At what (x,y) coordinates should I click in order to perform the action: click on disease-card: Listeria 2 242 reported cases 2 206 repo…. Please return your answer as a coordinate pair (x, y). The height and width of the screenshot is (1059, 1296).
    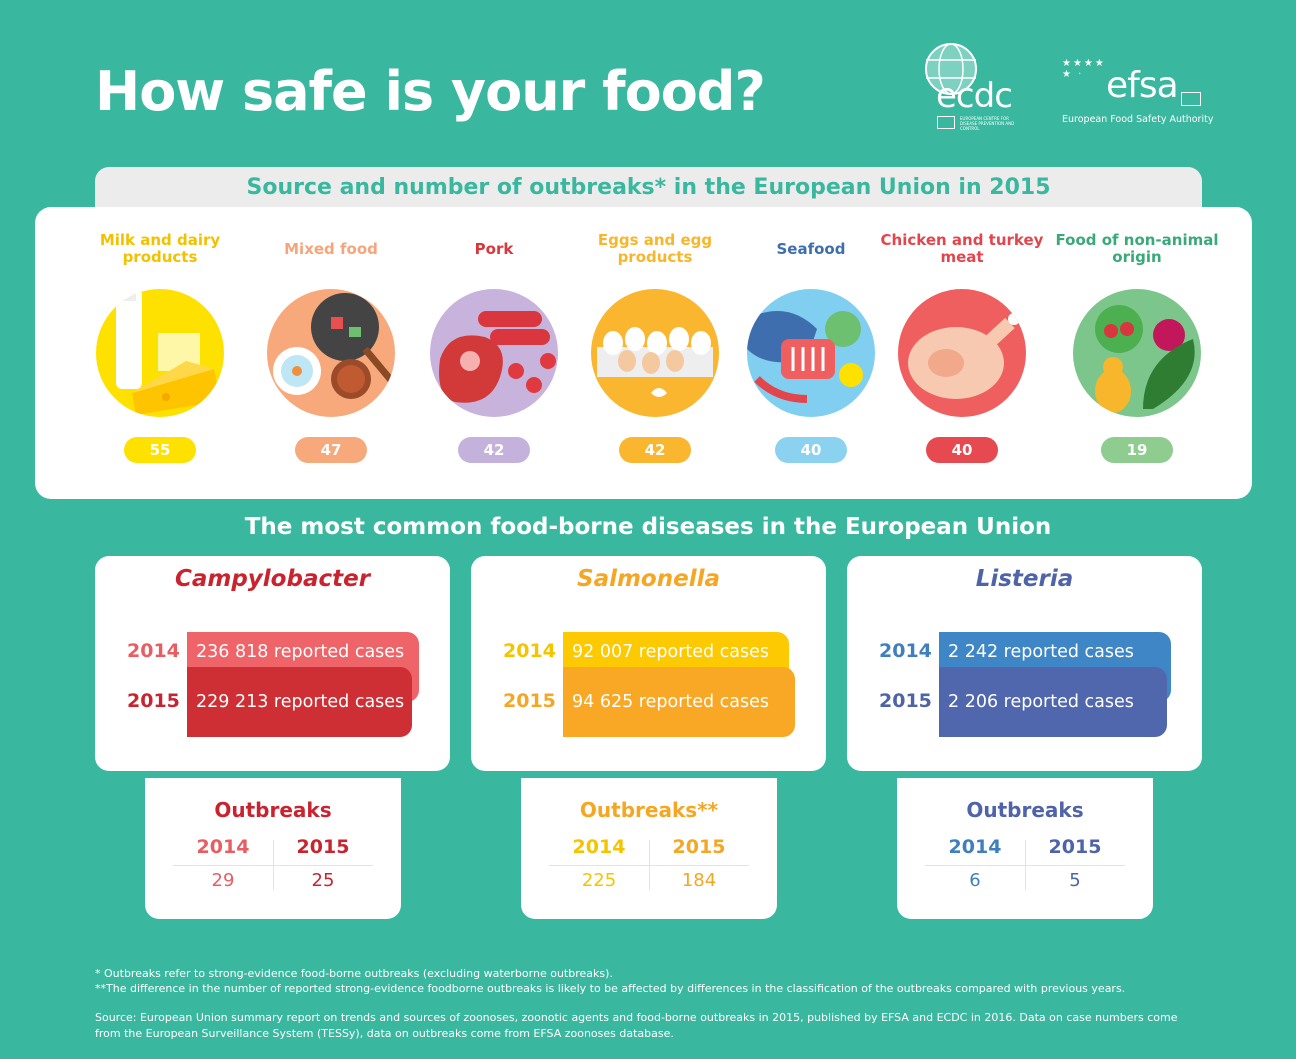
    Looking at the image, I should click on (1024, 663).